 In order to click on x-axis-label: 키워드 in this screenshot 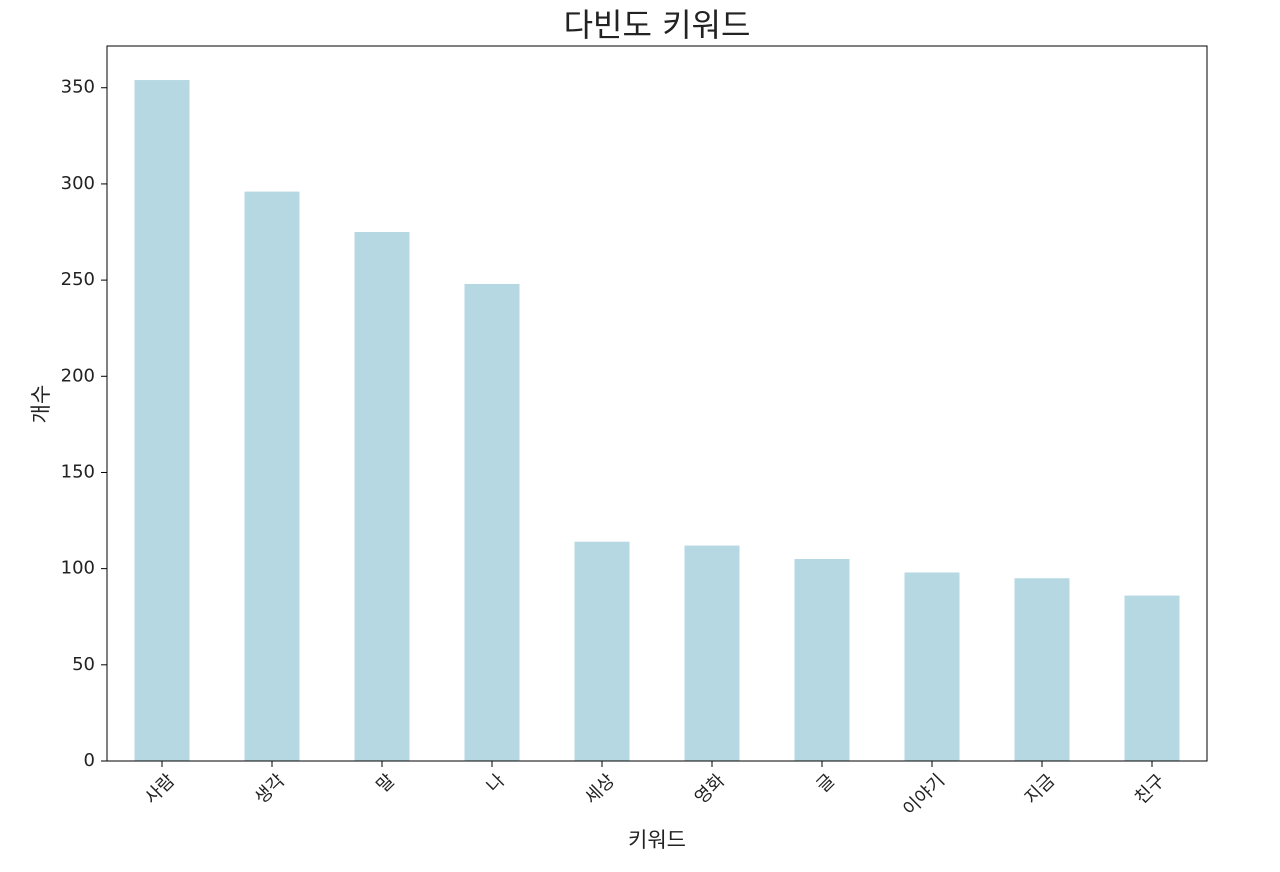, I will do `click(657, 840)`.